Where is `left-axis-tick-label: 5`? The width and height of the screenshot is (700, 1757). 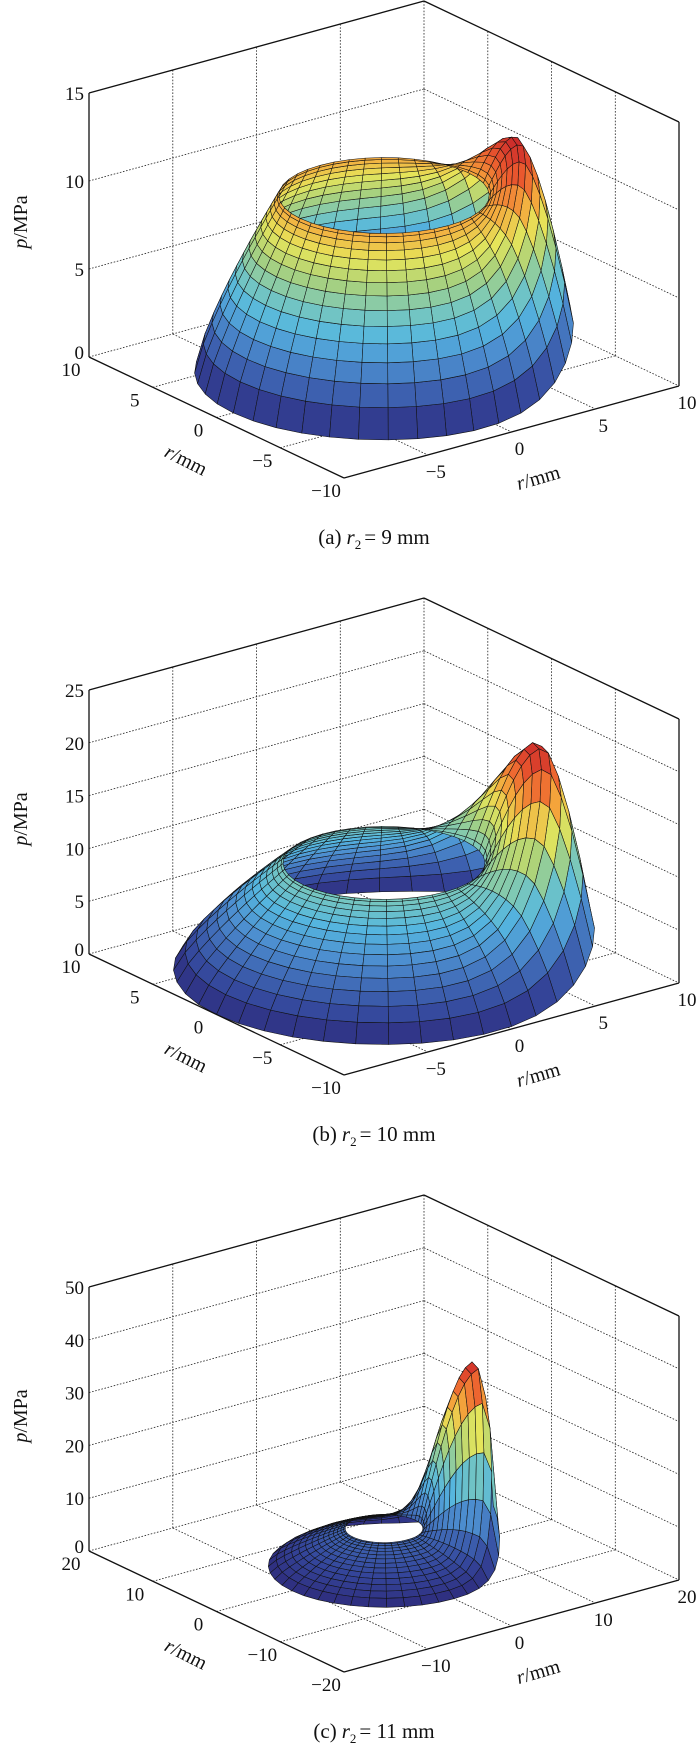 left-axis-tick-label: 5 is located at coordinates (135, 997).